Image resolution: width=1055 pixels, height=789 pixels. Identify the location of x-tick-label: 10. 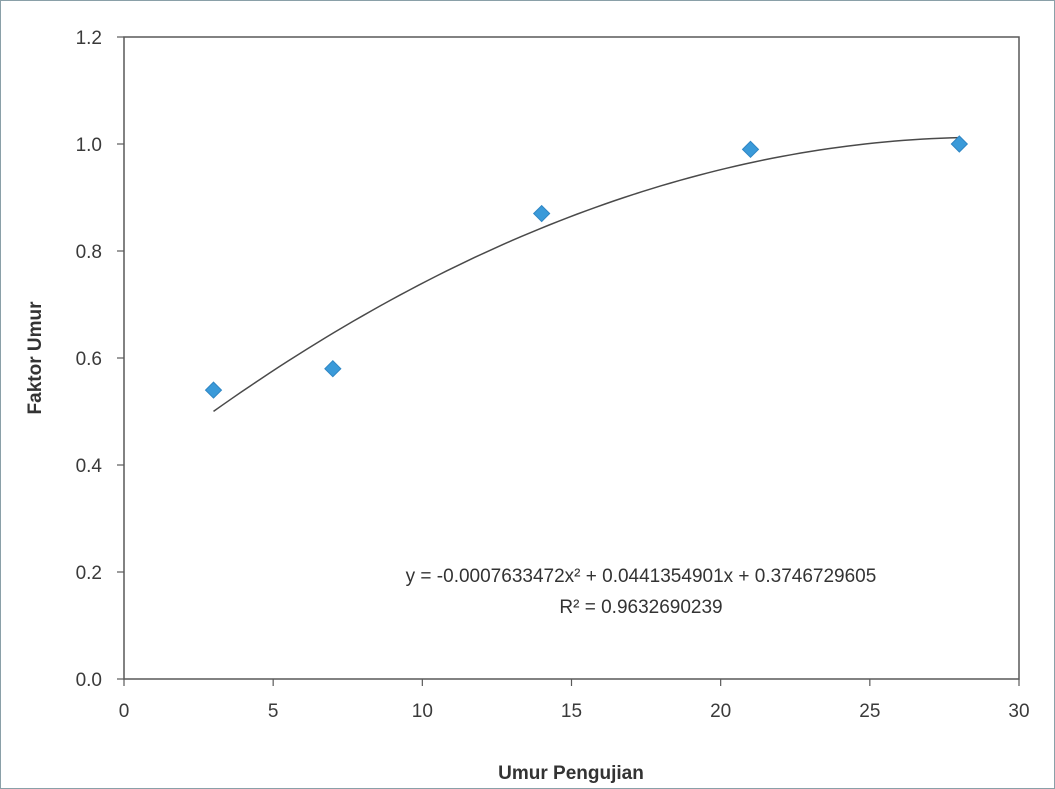
(422, 711).